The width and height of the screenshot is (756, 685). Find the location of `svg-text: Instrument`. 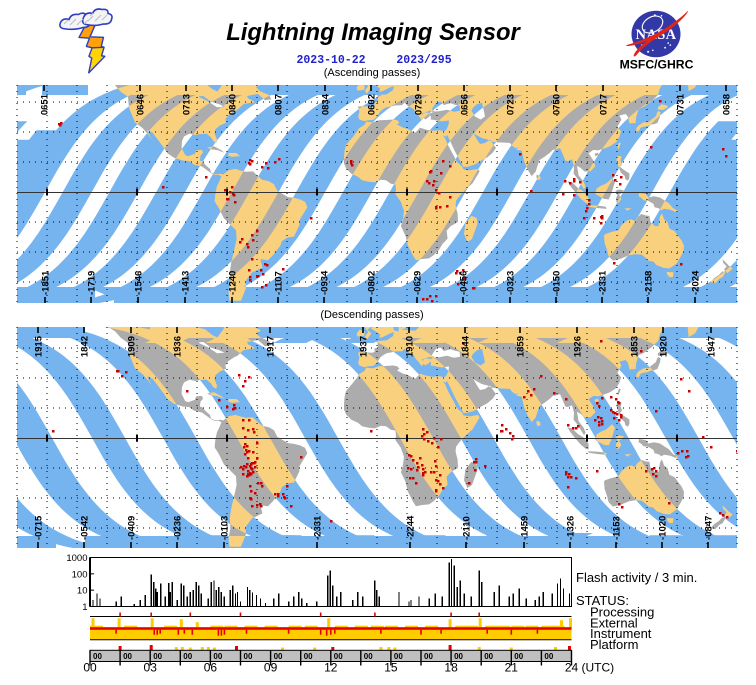

svg-text: Instrument is located at coordinates (621, 633).